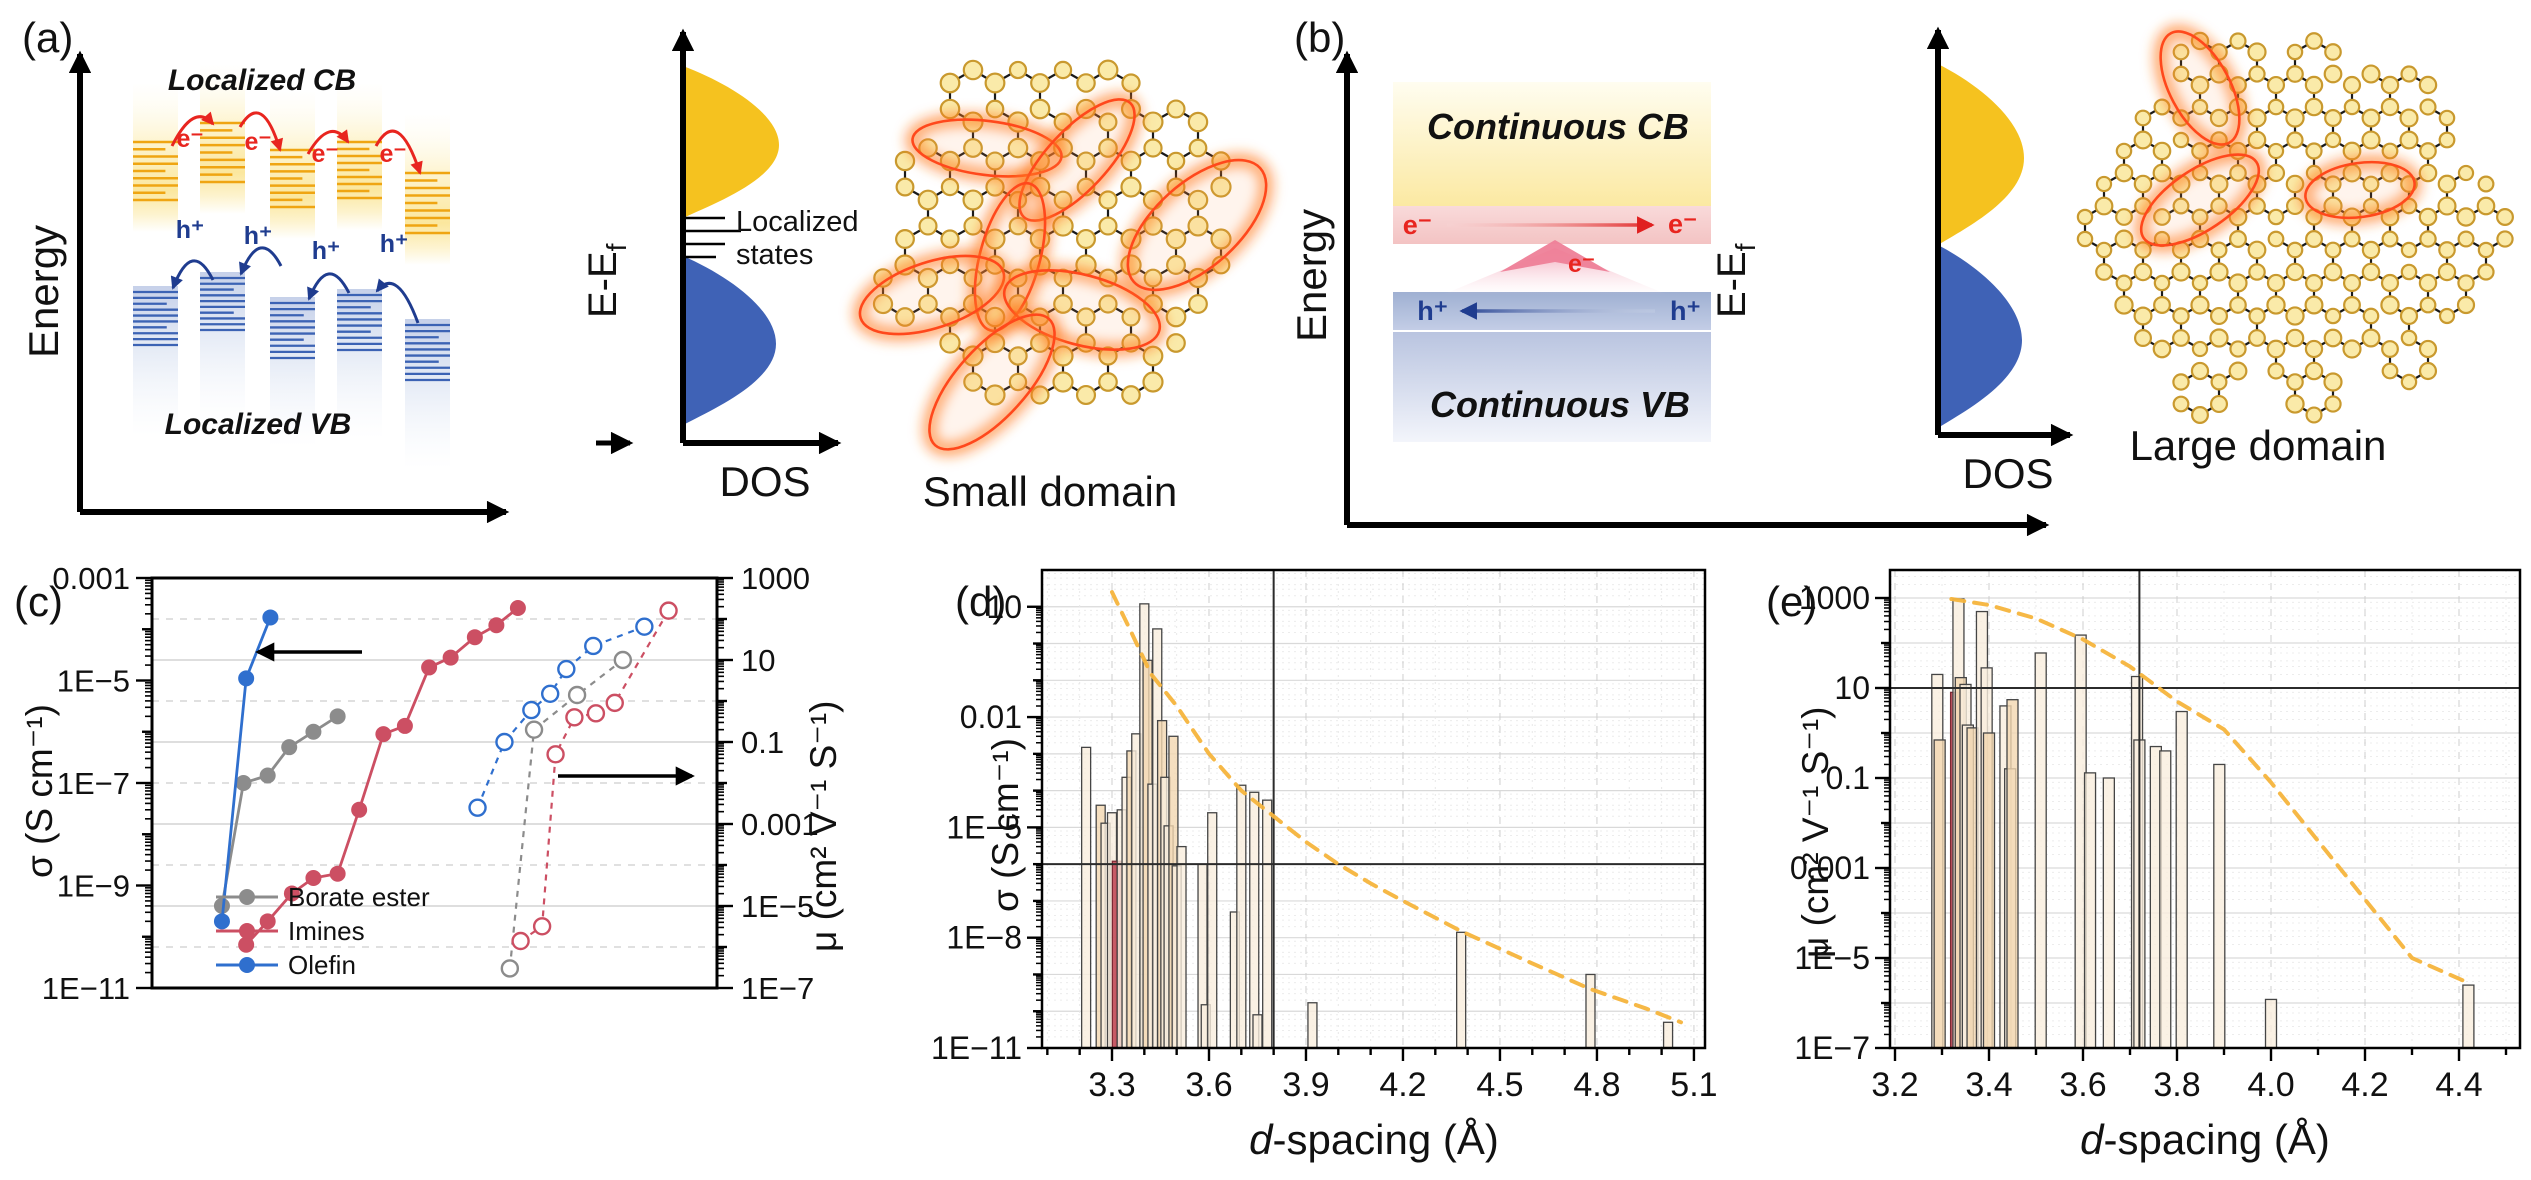 The width and height of the screenshot is (2531, 1180). I want to click on molecule-small-domain, so click(1063, 258).